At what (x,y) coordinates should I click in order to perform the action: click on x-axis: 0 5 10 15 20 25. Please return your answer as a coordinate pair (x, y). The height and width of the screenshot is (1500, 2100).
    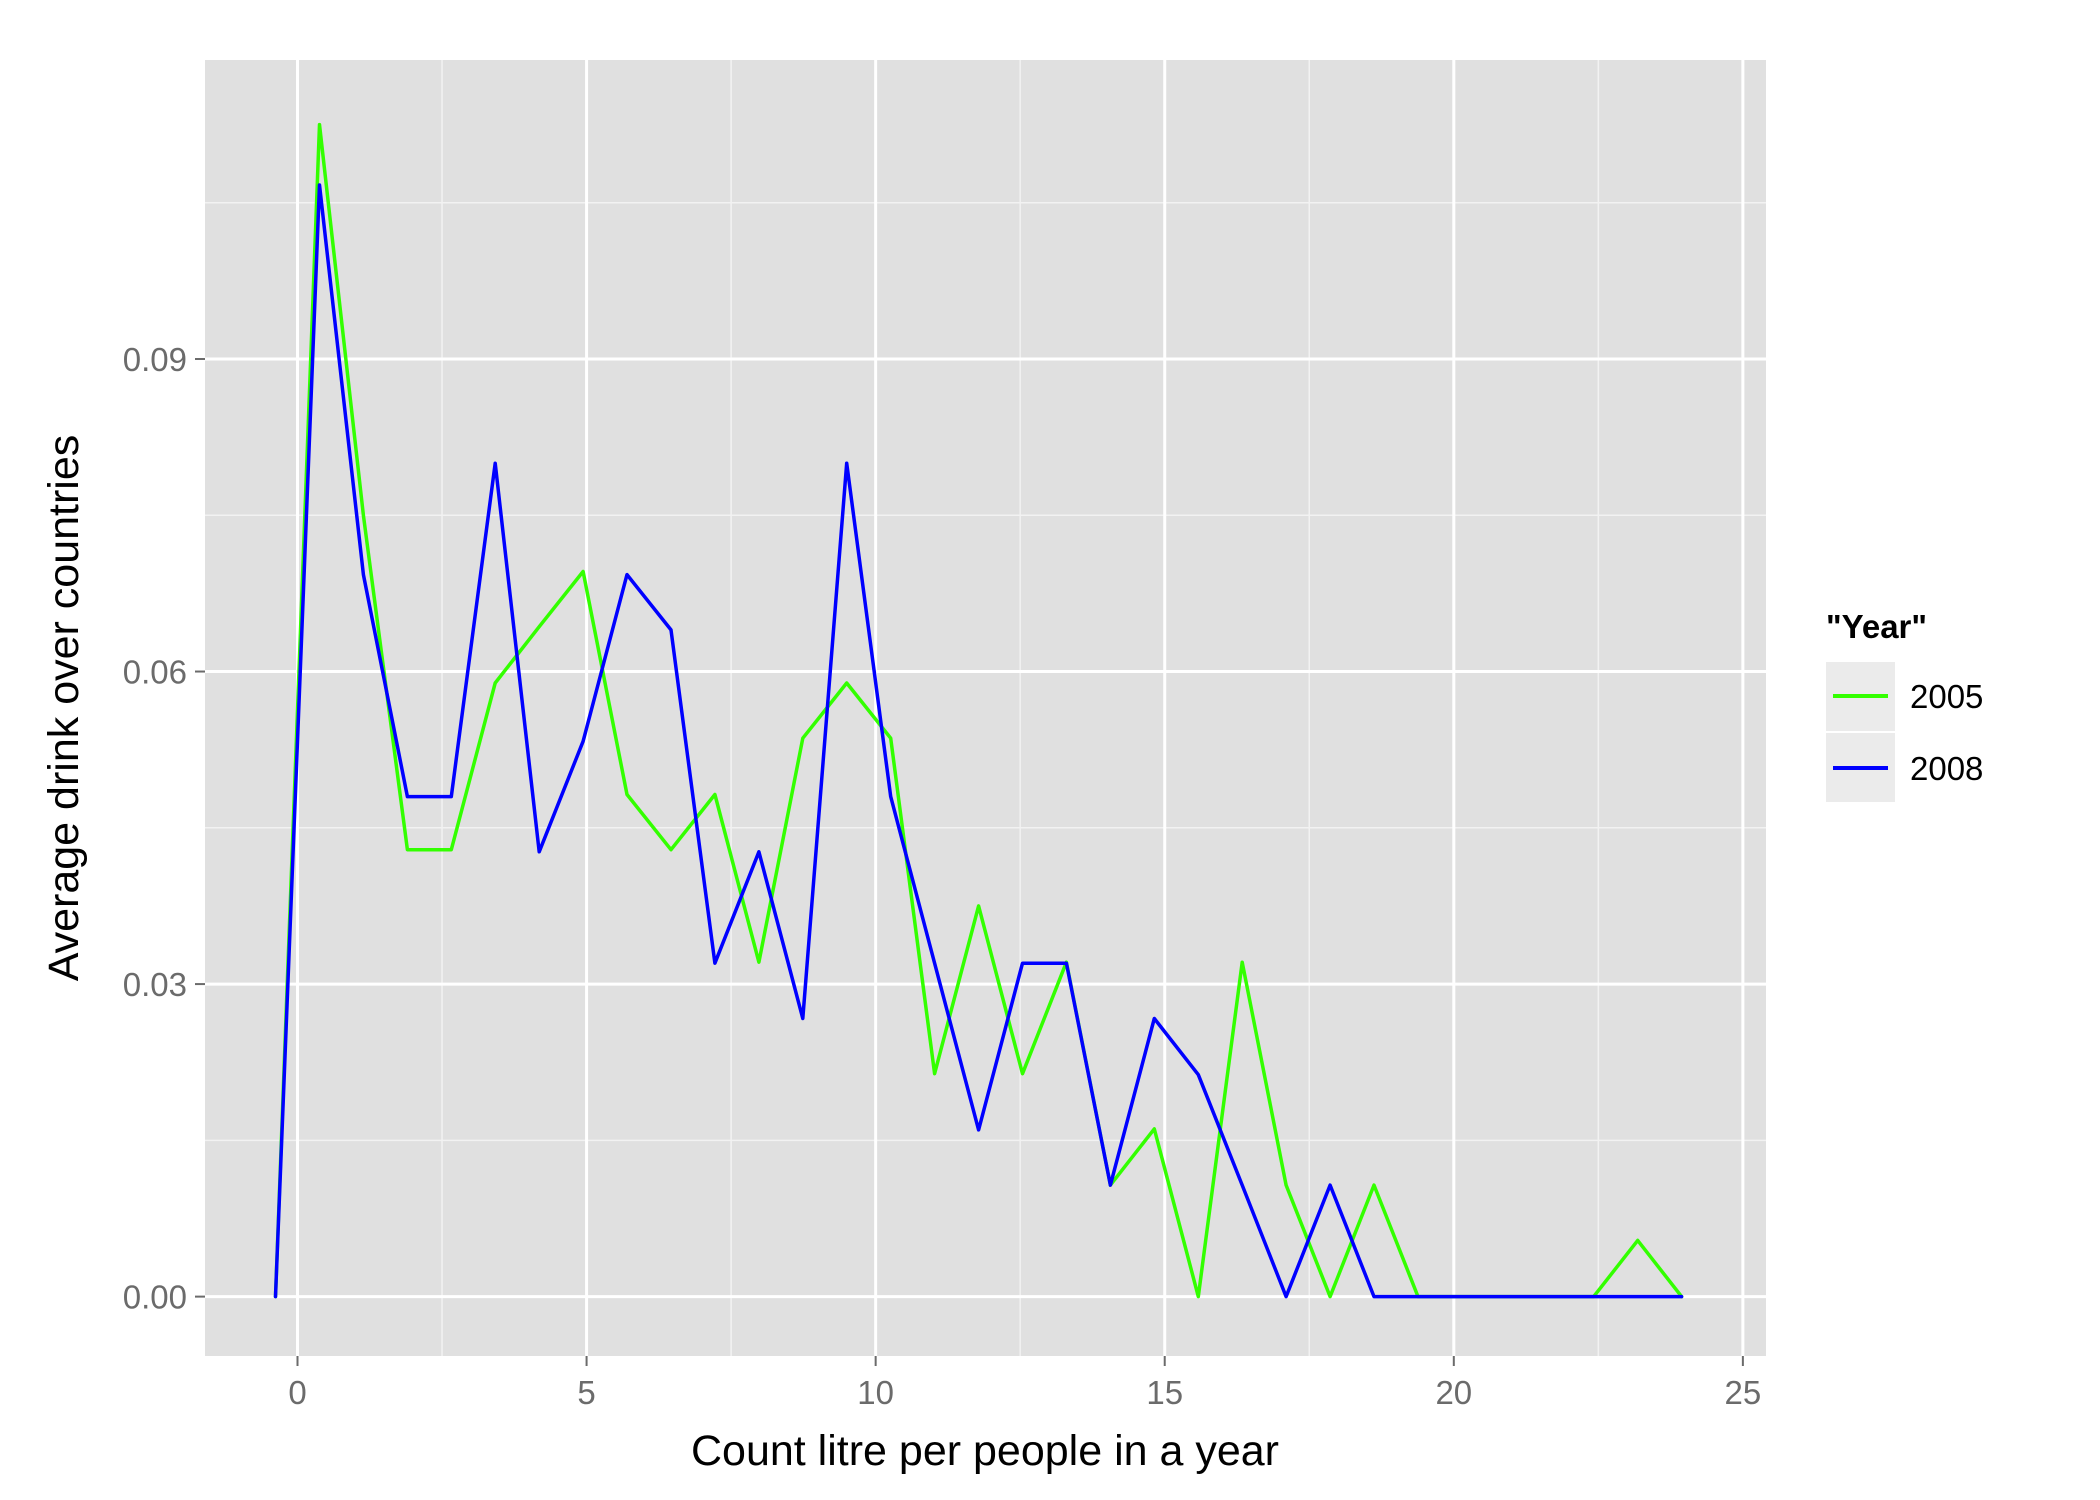
    Looking at the image, I should click on (1024, 1383).